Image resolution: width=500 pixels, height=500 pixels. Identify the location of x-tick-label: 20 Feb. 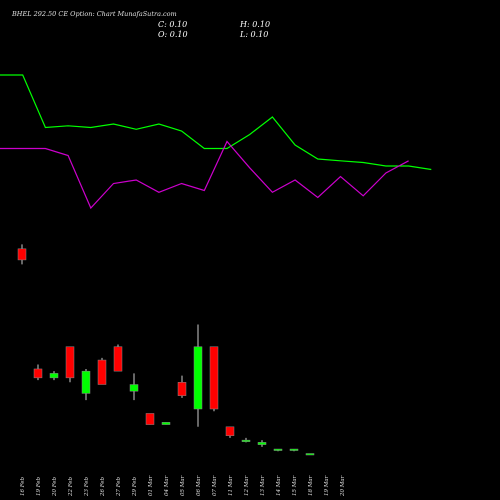
(55, 486).